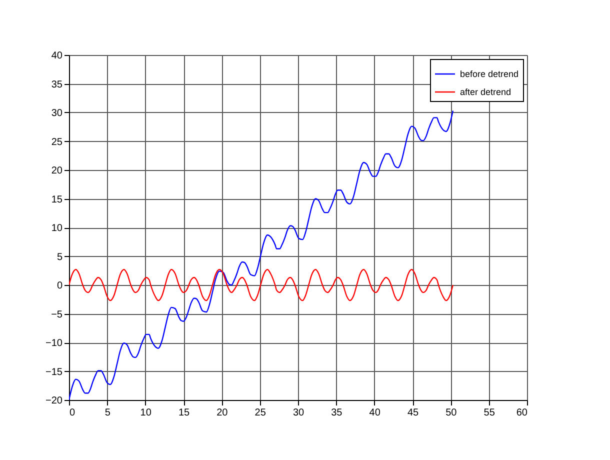 This screenshot has width=610, height=460. Describe the element at coordinates (298, 413) in the screenshot. I see `x-tick-label: 30` at that location.